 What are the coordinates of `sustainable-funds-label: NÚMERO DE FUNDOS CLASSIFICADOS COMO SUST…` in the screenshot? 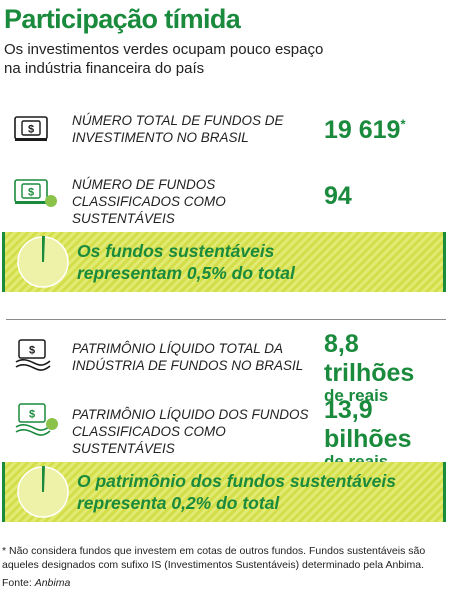 It's located at (149, 201).